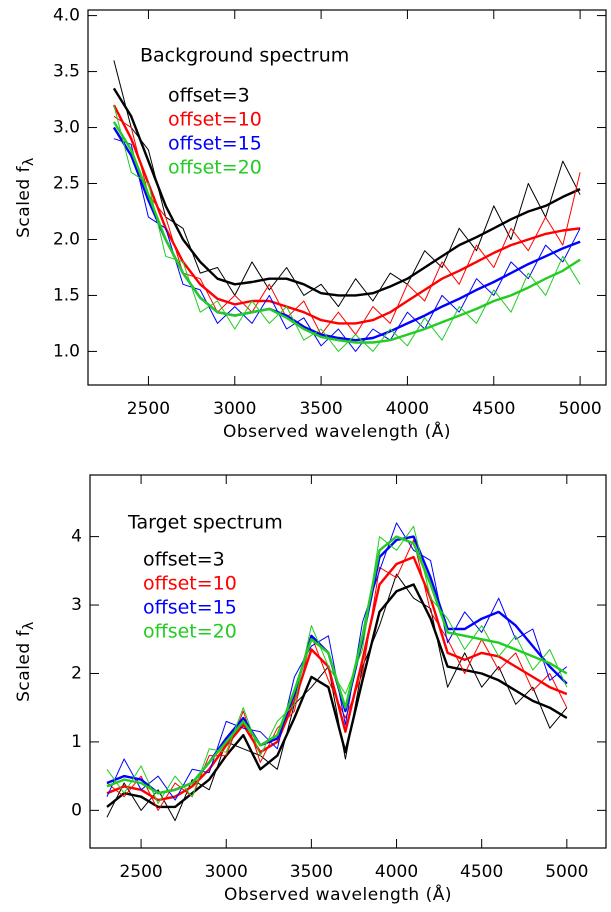 The width and height of the screenshot is (611, 912). What do you see at coordinates (76, 810) in the screenshot?
I see `y-tick-label: 0` at bounding box center [76, 810].